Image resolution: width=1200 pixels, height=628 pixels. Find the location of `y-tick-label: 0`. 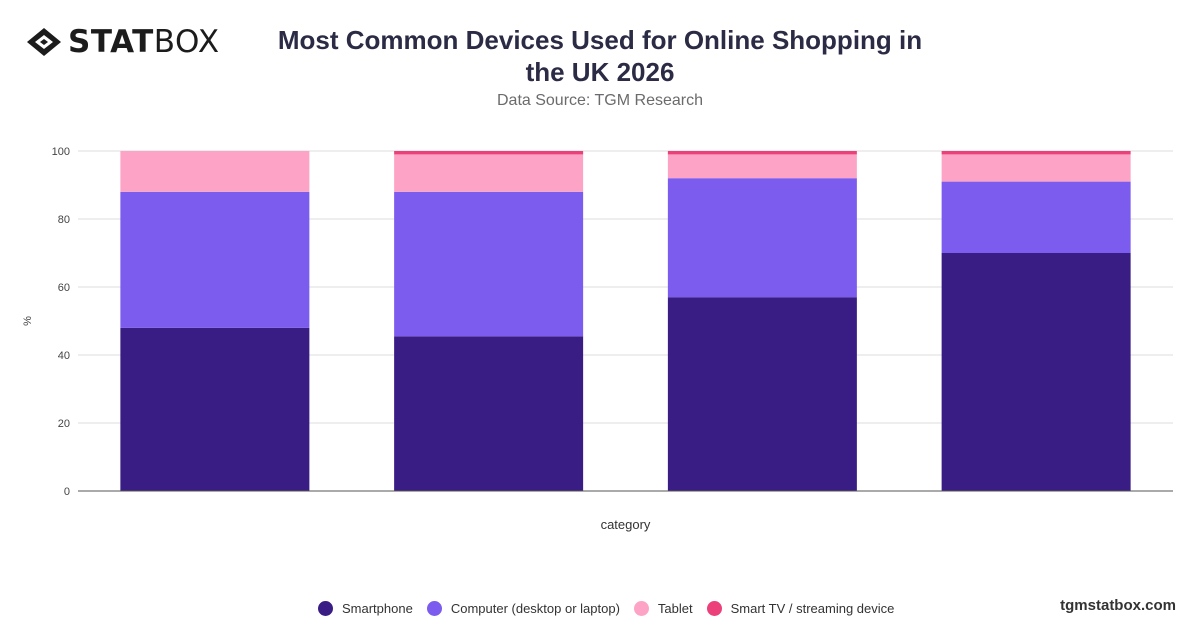

y-tick-label: 0 is located at coordinates (67, 492).